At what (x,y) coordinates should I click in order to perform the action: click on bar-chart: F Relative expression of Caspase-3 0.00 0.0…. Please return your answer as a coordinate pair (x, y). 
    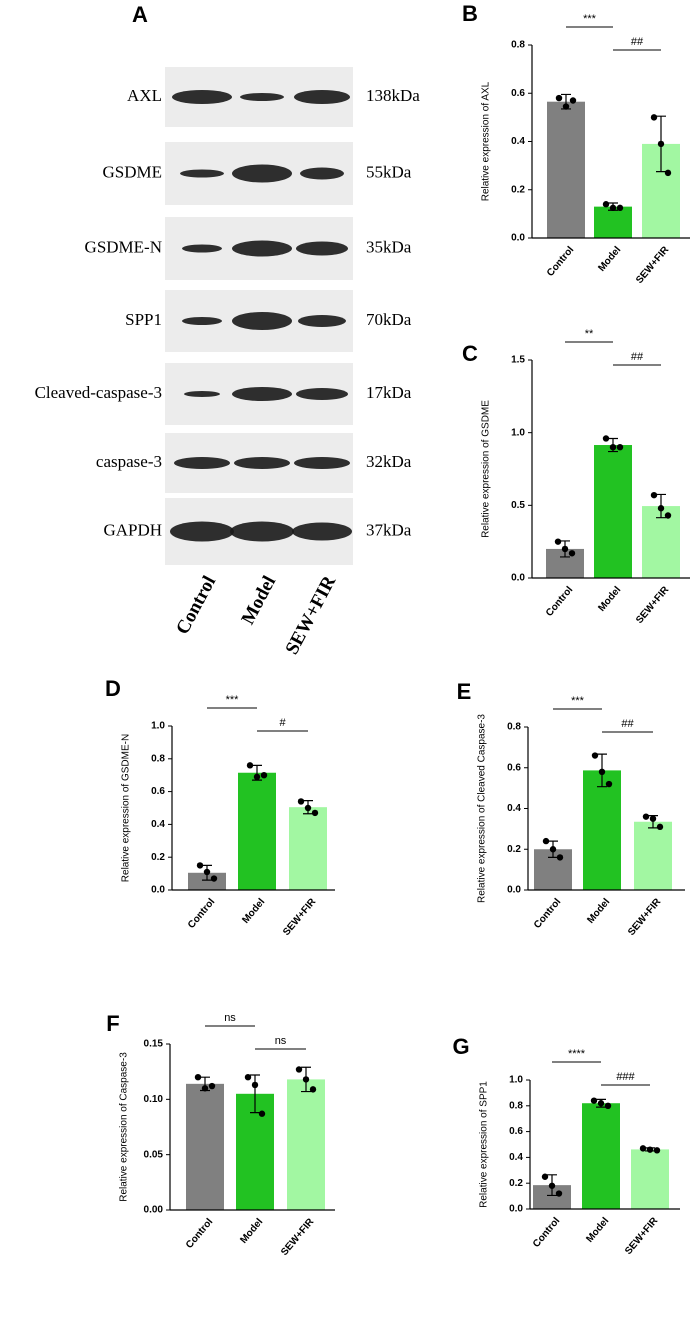
    Looking at the image, I should click on (220, 1134).